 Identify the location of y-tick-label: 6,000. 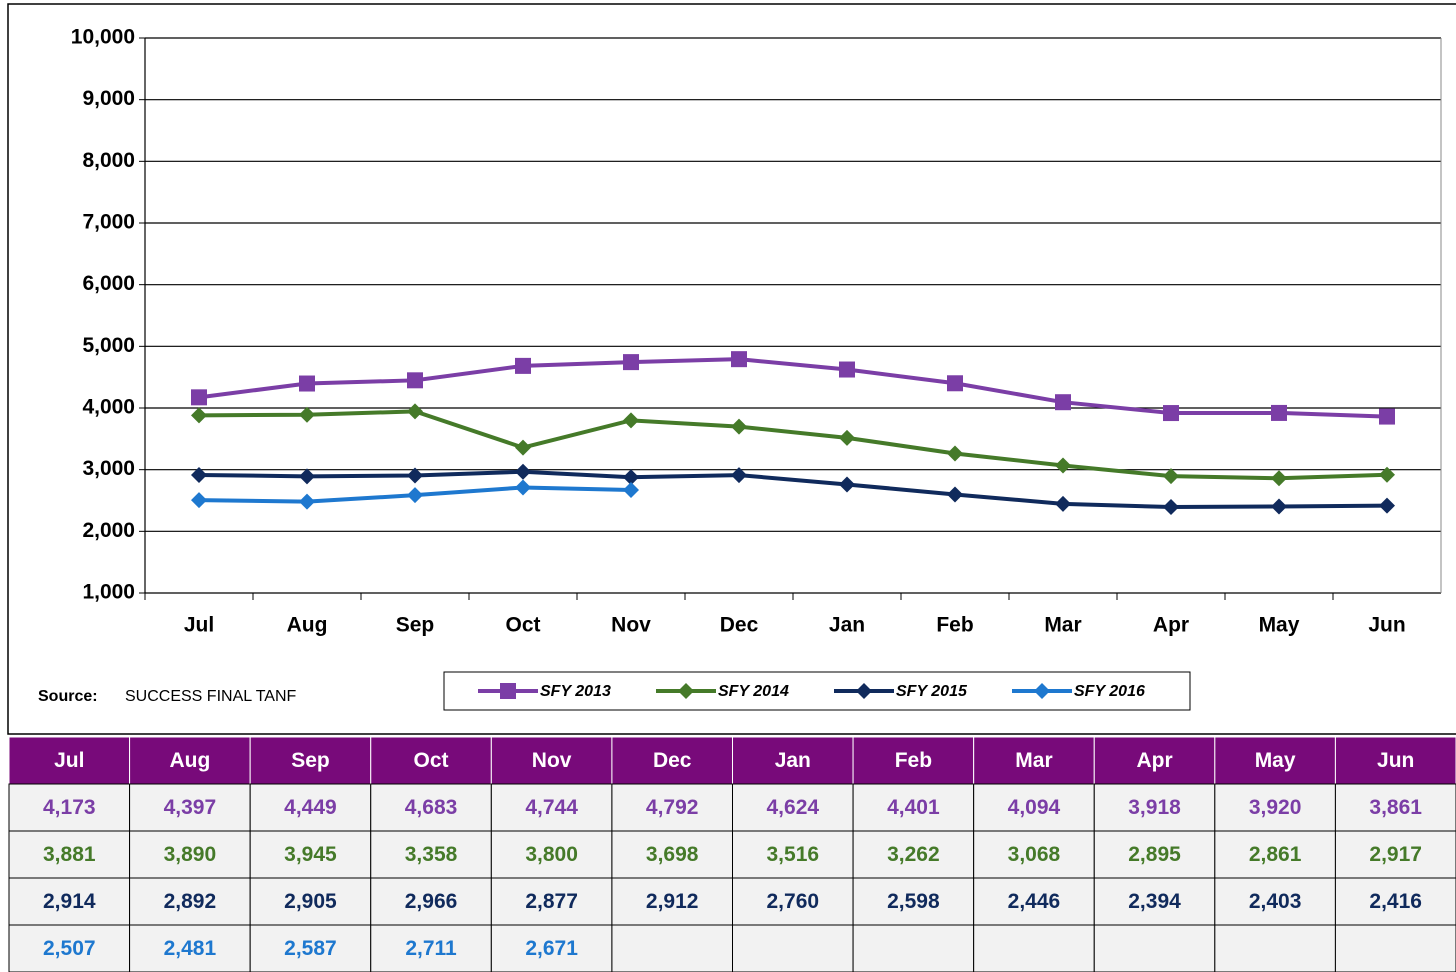
(108, 283).